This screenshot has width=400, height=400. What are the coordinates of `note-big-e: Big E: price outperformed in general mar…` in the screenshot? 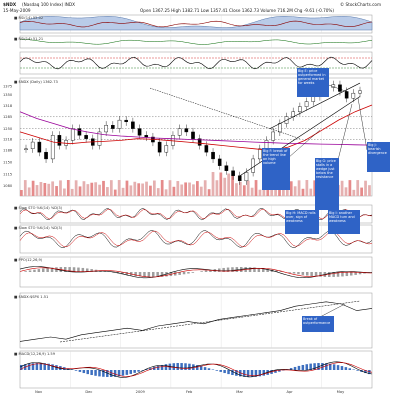 It's located at (313, 82).